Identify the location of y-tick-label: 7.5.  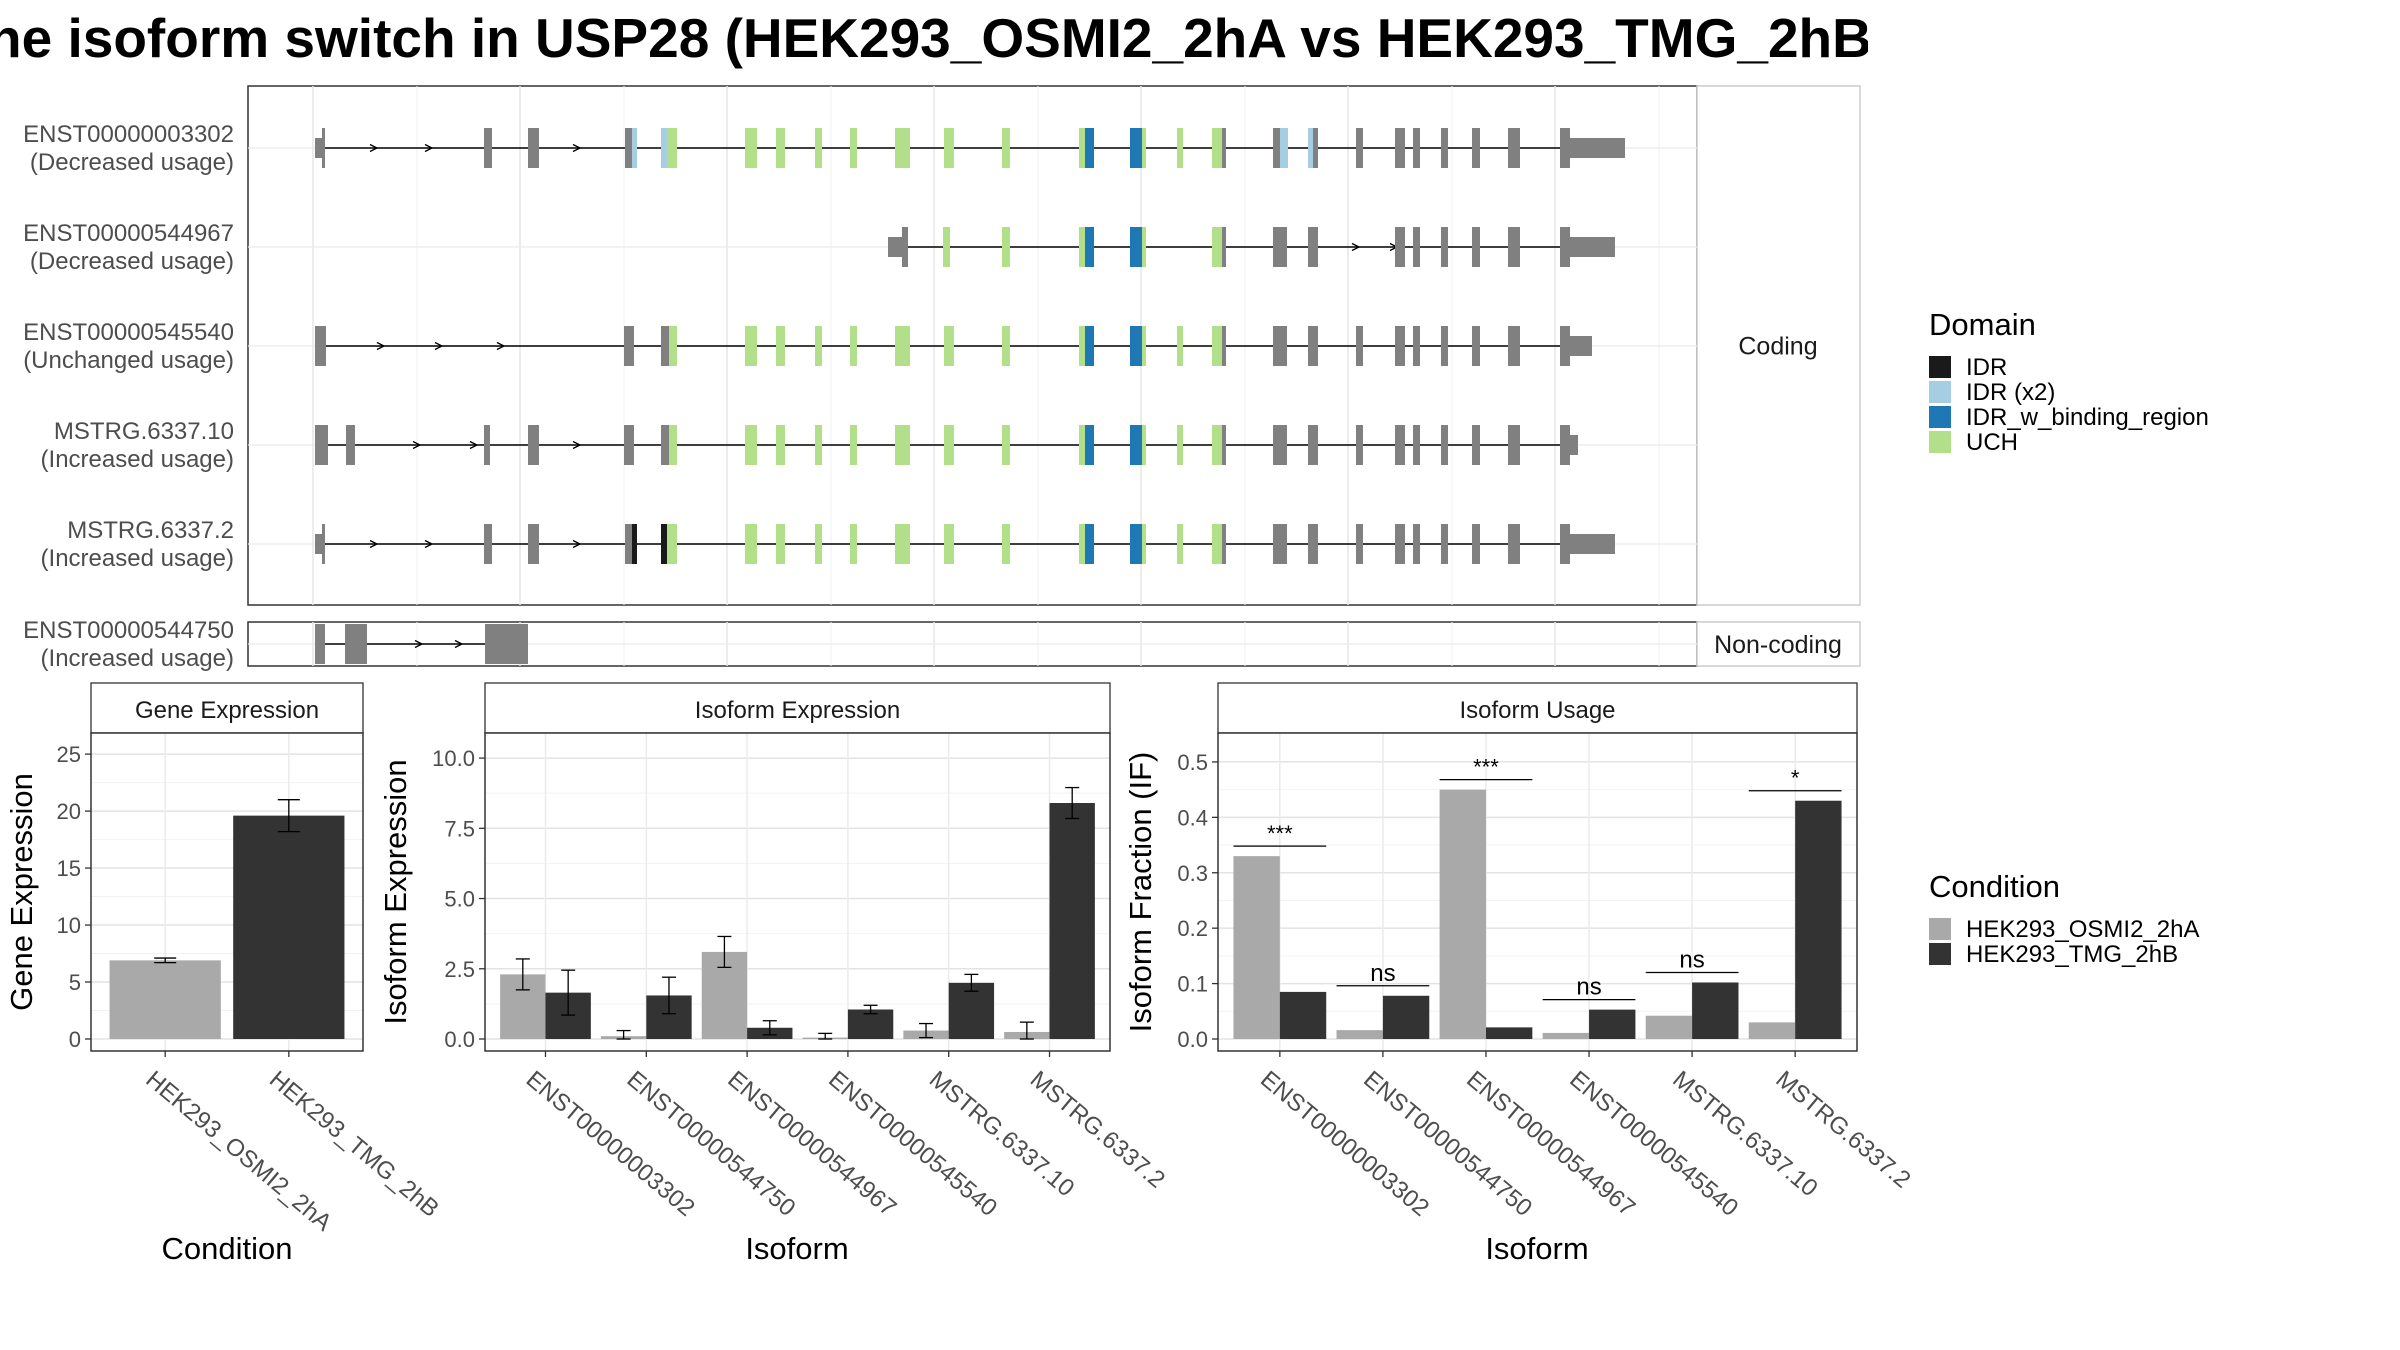
(459, 828).